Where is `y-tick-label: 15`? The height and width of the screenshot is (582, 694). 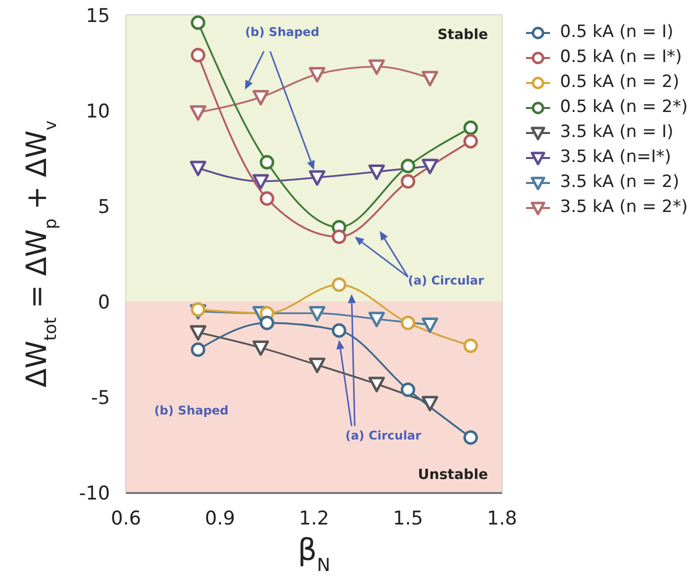
y-tick-label: 15 is located at coordinates (98, 15).